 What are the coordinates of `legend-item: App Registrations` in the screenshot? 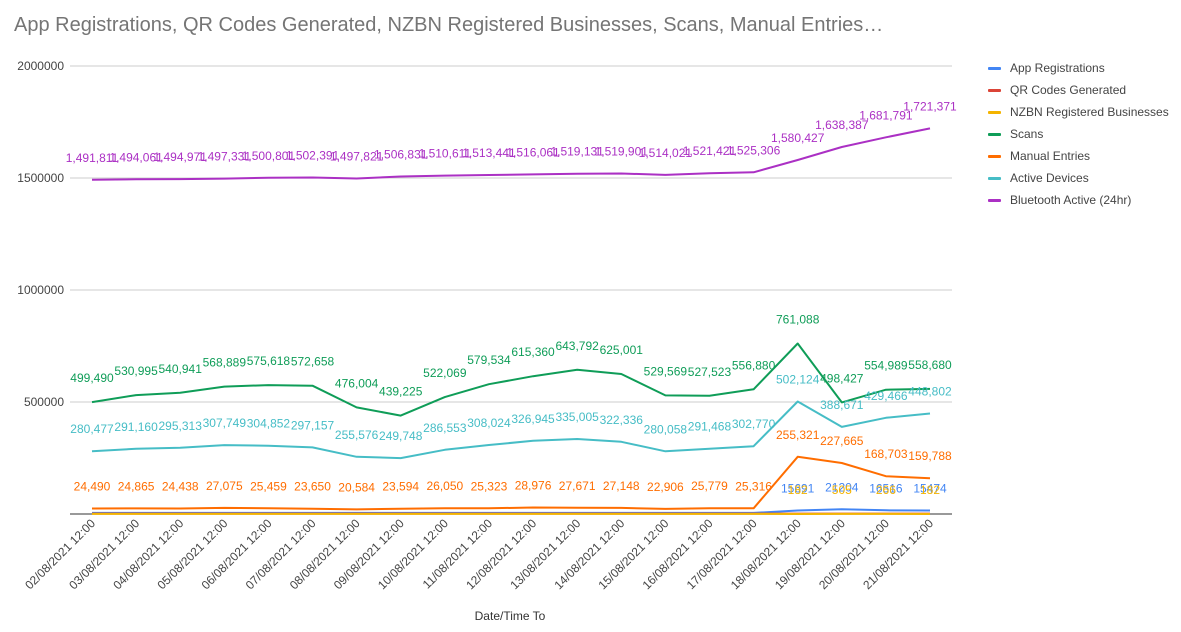 It's located at (1078, 68).